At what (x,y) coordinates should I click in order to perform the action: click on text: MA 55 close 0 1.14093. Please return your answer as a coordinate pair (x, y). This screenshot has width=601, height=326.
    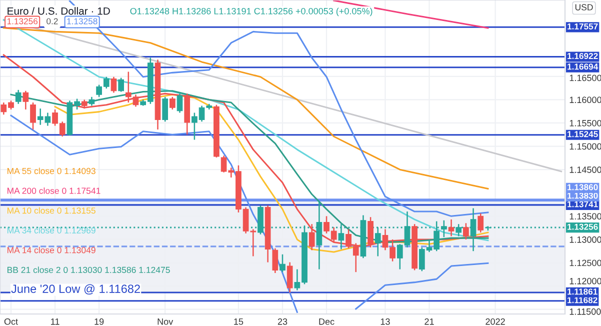
    Looking at the image, I should click on (52, 171).